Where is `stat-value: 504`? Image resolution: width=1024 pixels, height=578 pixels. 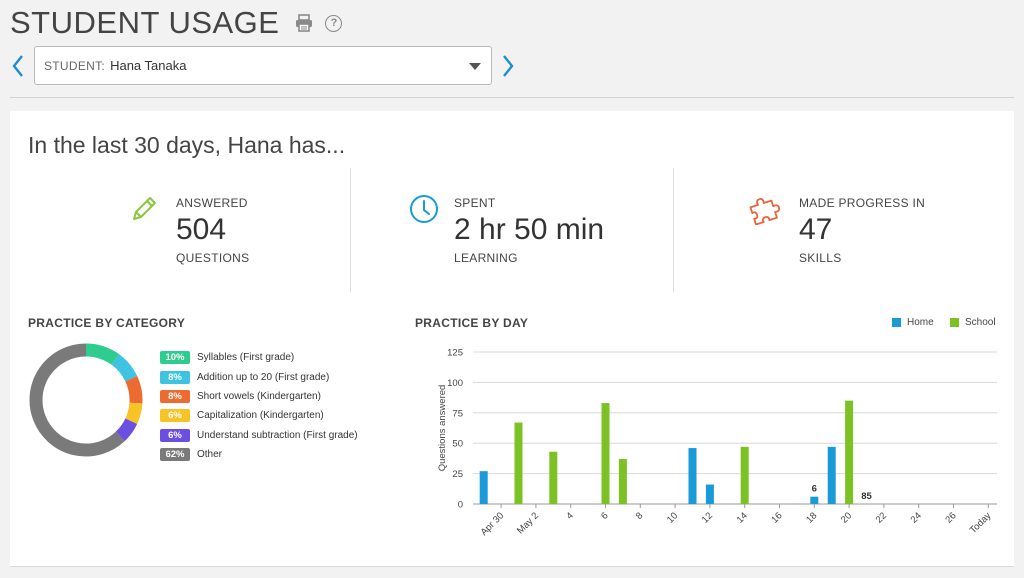
stat-value: 504 is located at coordinates (201, 229).